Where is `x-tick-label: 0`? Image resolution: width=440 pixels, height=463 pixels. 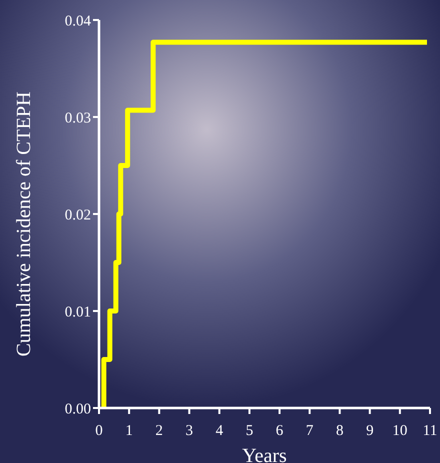
x-tick-label: 0 is located at coordinates (99, 431).